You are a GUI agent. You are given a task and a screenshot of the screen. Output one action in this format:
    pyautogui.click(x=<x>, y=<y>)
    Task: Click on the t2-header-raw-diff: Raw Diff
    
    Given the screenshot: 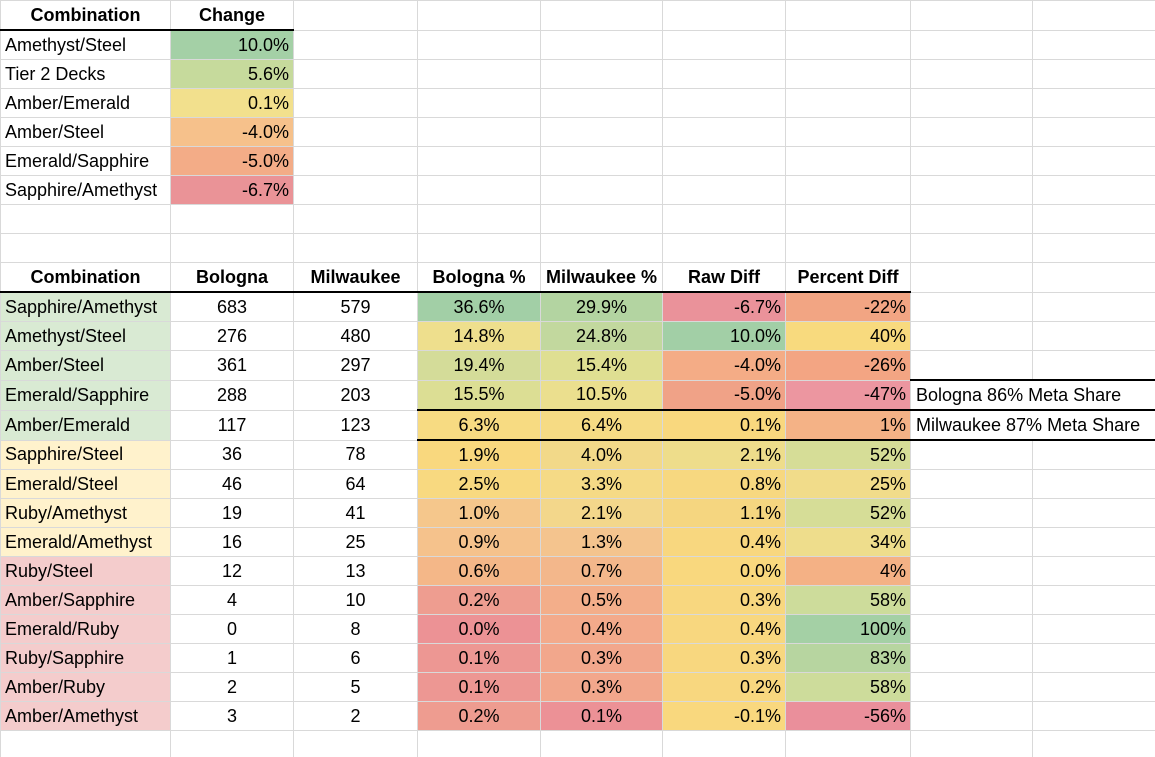 What is the action you would take?
    pyautogui.click(x=724, y=277)
    